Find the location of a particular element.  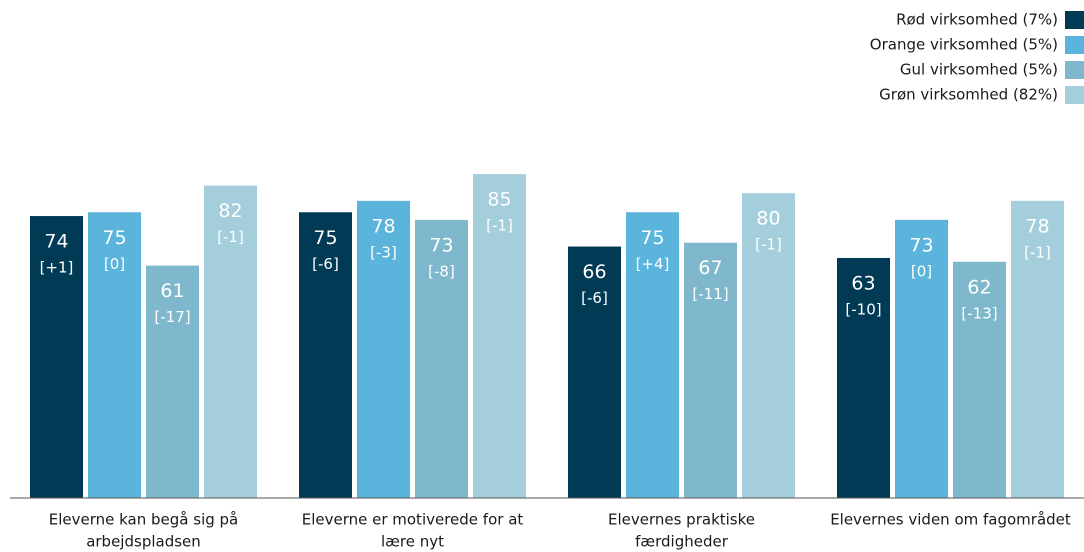

x-tick-label: Eleverne kan begå sig på is located at coordinates (144, 520).